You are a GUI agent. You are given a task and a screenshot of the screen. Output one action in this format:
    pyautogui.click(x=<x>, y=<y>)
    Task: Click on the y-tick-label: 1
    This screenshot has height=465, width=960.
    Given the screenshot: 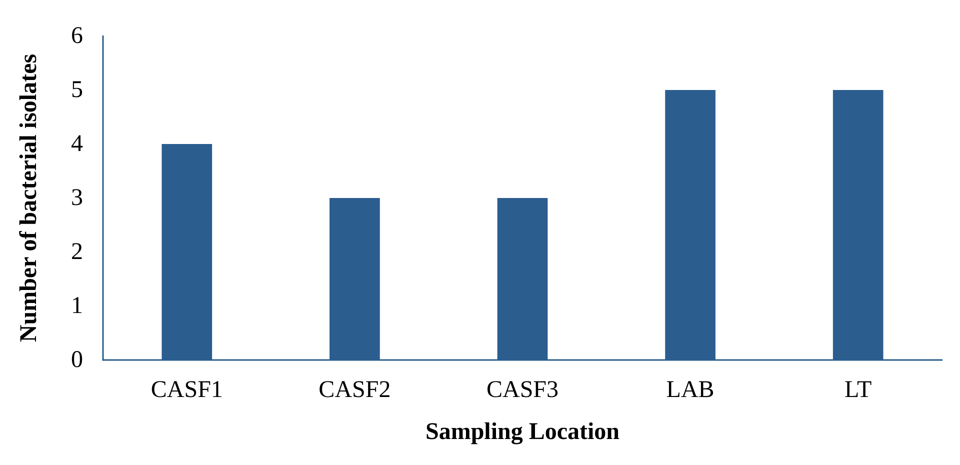 What is the action you would take?
    pyautogui.click(x=77, y=306)
    